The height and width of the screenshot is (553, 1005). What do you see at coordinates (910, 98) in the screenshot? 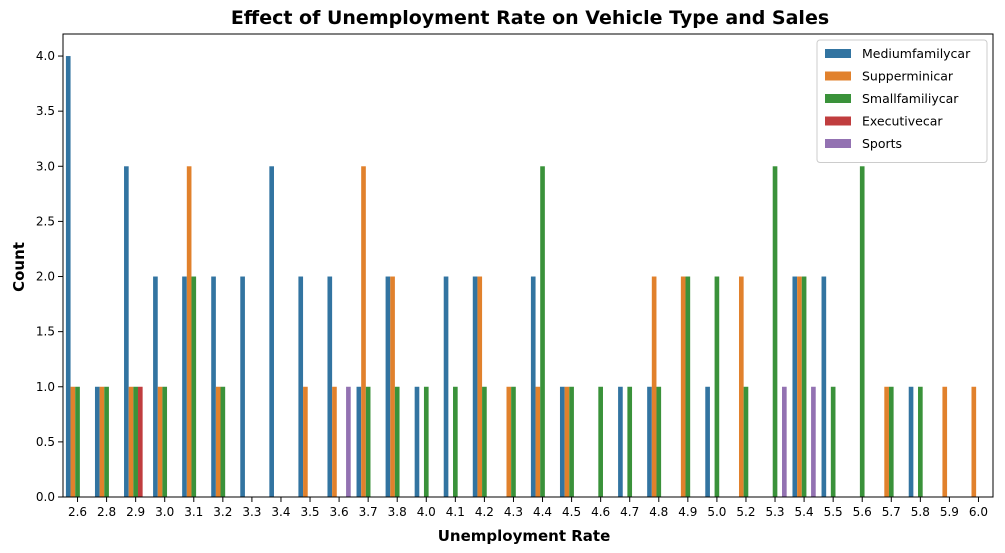
I see `legend-label-smallfamiliycar: Smallfamiliycar` at bounding box center [910, 98].